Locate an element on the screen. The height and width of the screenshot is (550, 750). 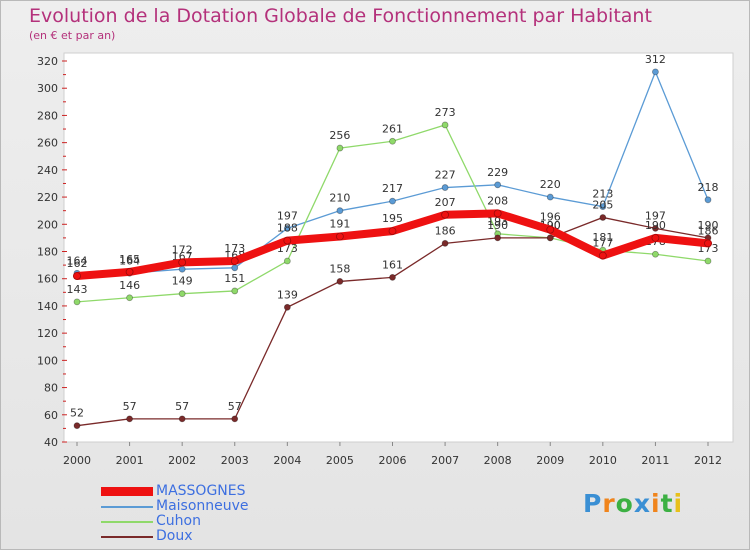
data-label-massognes: 173 is located at coordinates (234, 248).